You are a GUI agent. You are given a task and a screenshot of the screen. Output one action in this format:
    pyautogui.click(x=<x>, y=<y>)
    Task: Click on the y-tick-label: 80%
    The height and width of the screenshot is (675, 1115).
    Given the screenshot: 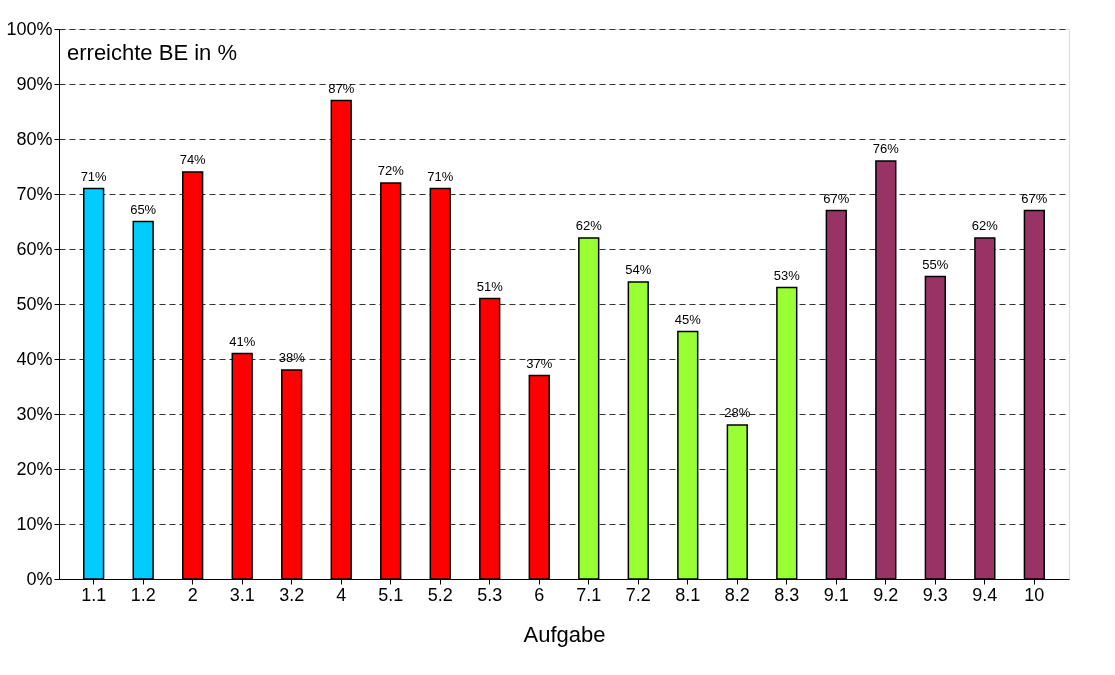 What is the action you would take?
    pyautogui.click(x=34, y=138)
    